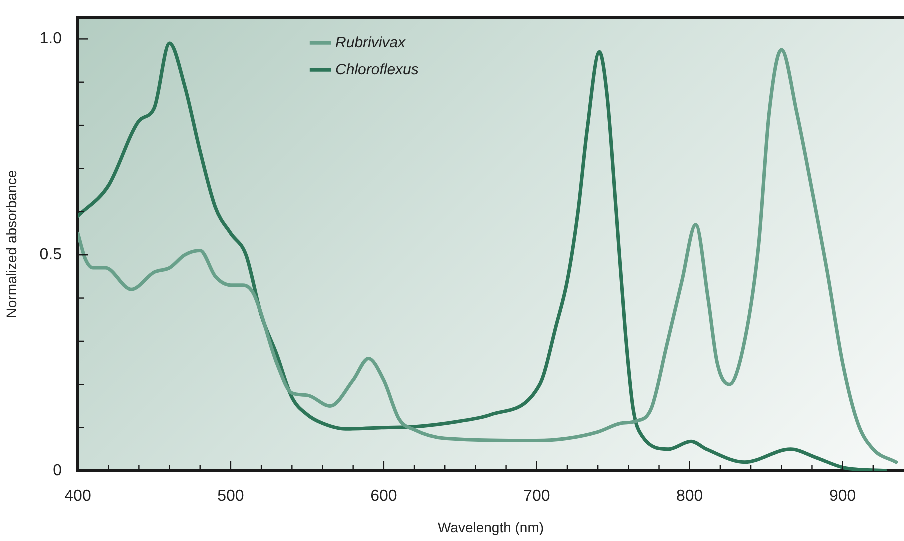 The image size is (904, 541). Describe the element at coordinates (690, 497) in the screenshot. I see `x-tick-label: 800` at that location.